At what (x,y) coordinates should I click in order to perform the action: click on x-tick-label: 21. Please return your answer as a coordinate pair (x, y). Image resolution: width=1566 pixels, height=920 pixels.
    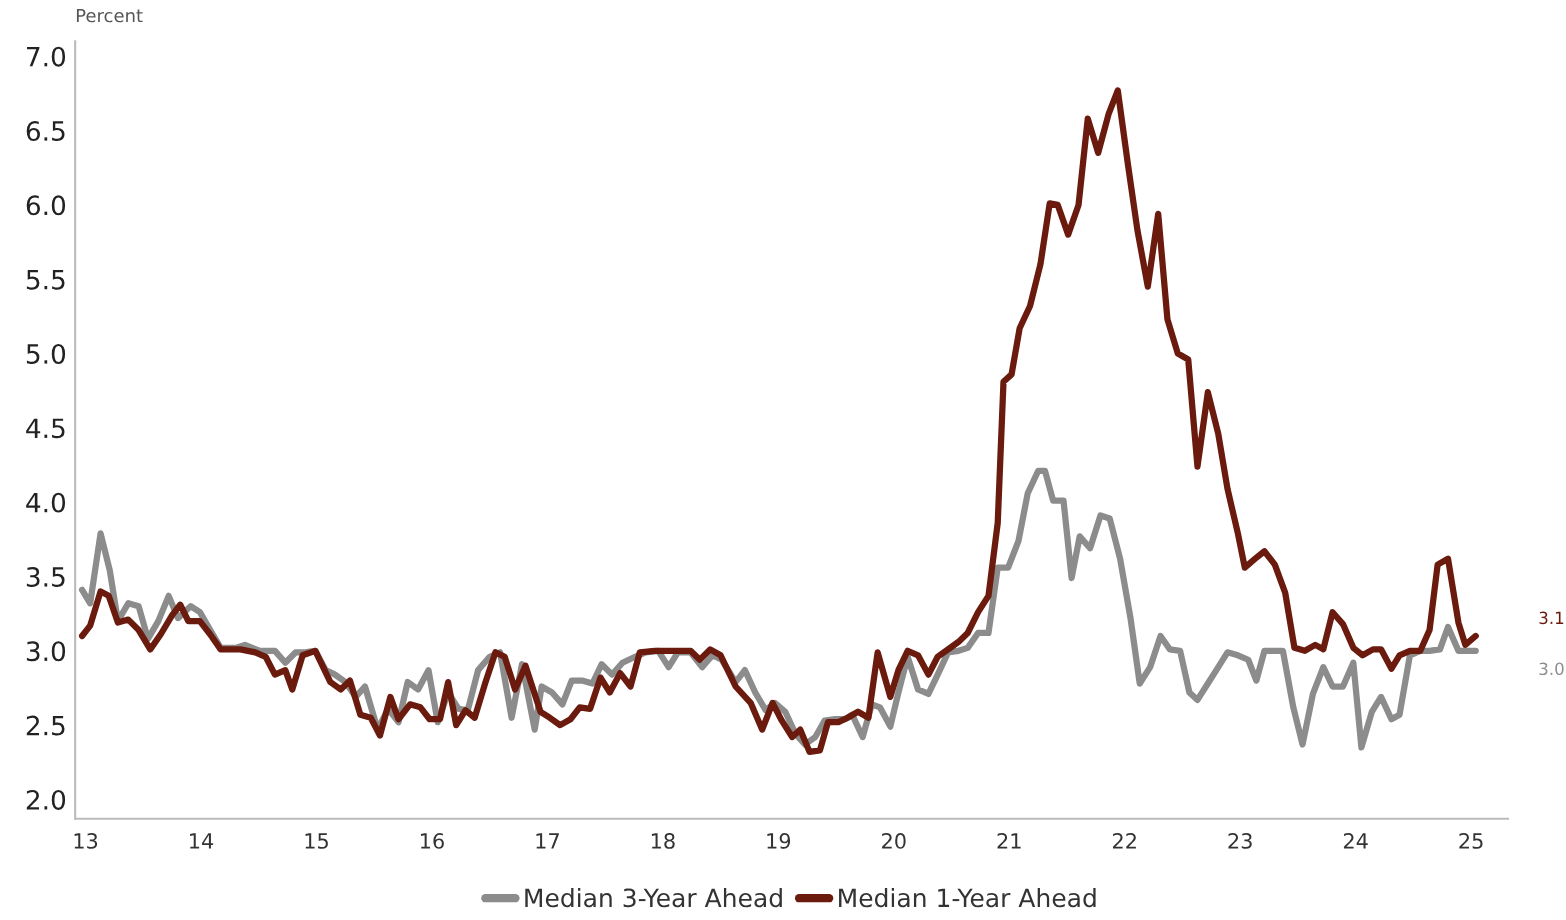
    Looking at the image, I should click on (1009, 841).